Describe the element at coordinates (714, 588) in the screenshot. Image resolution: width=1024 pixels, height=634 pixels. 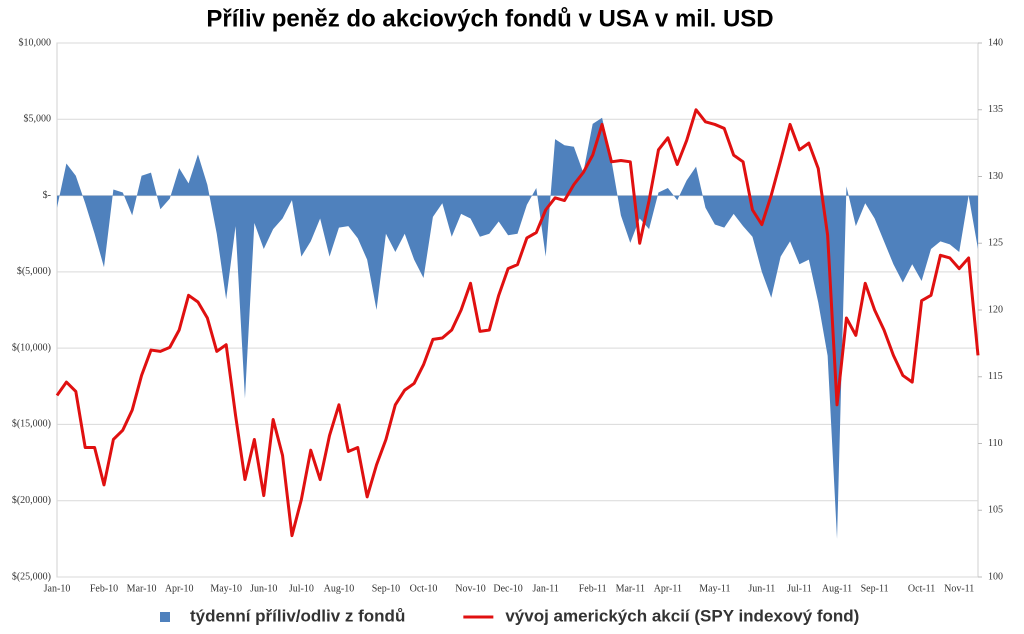
I see `x-tick-label: May-11` at that location.